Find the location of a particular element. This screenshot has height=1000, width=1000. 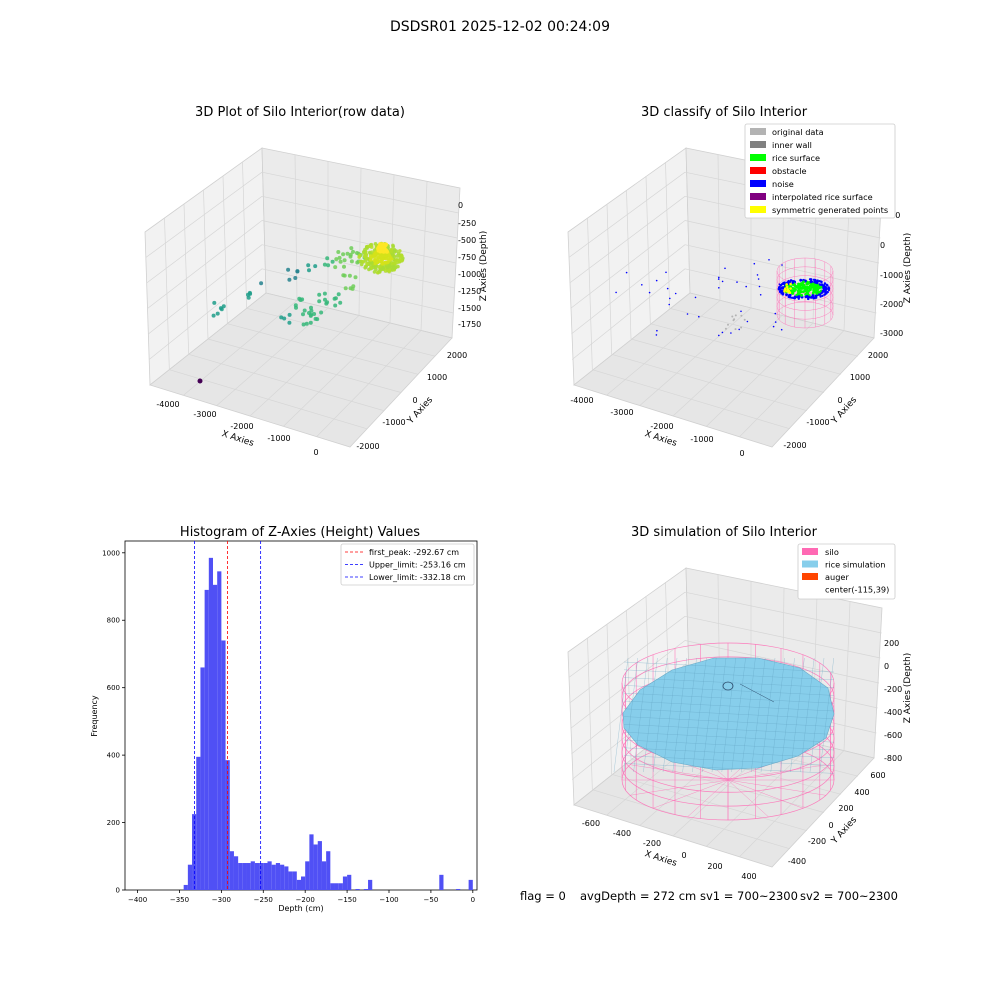

sv2-text: sv2 = 700~2300 is located at coordinates (849, 896).